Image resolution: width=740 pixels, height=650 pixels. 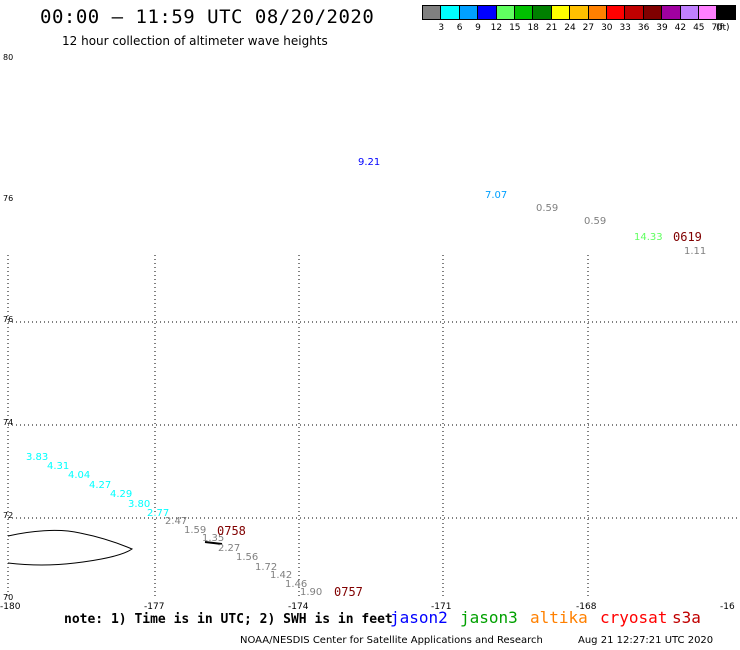 I want to click on colorbar-label: 39, so click(x=662, y=28).